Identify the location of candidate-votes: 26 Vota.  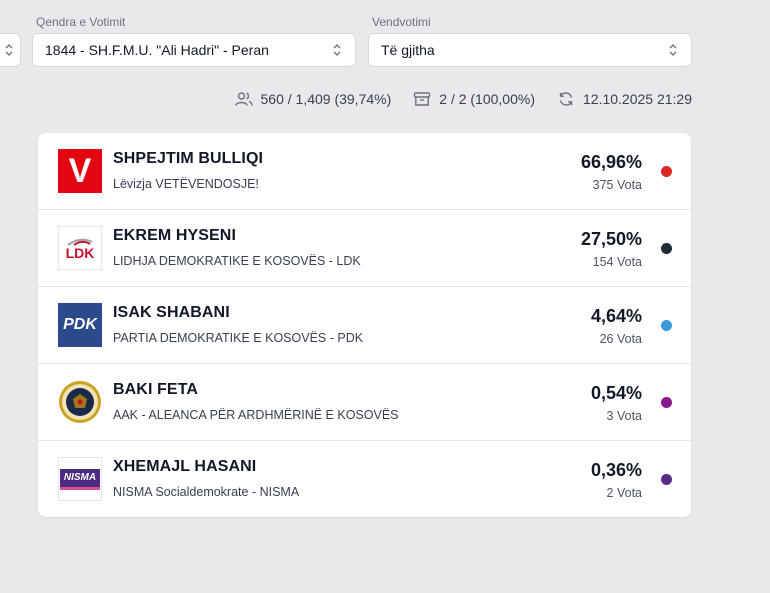
(620, 339).